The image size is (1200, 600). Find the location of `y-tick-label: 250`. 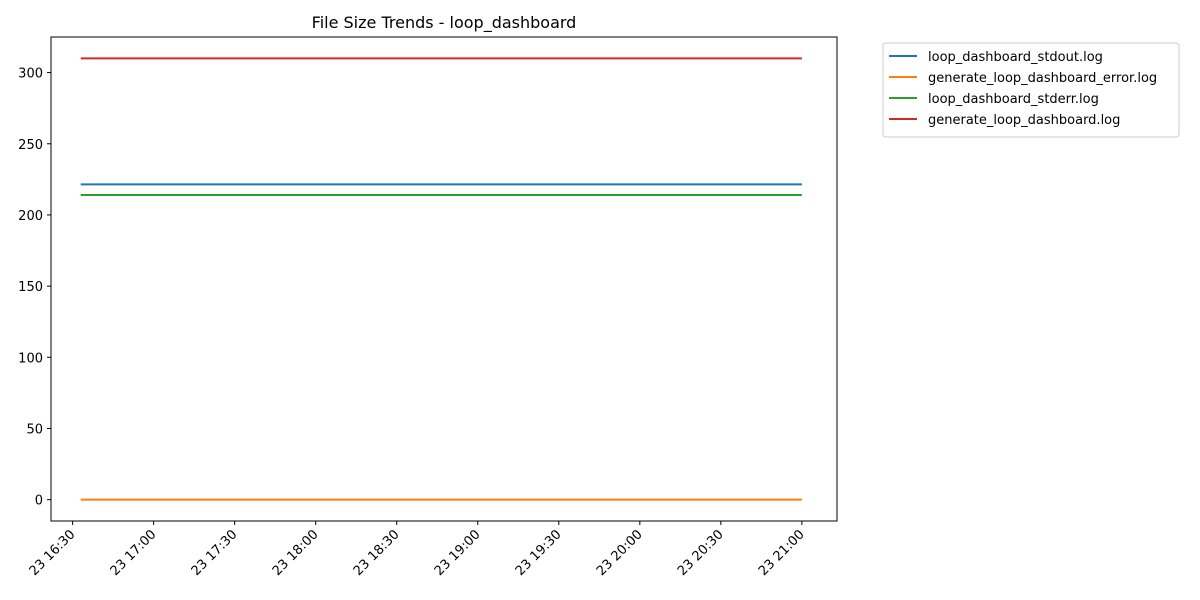

y-tick-label: 250 is located at coordinates (30, 145).